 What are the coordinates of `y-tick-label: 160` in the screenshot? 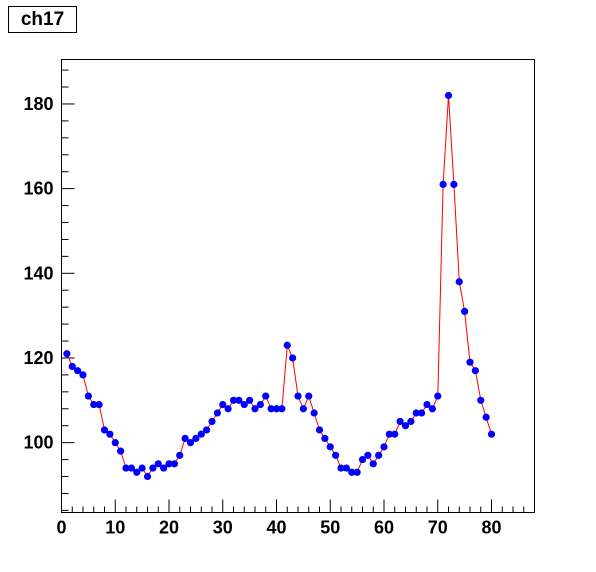 It's located at (38, 189).